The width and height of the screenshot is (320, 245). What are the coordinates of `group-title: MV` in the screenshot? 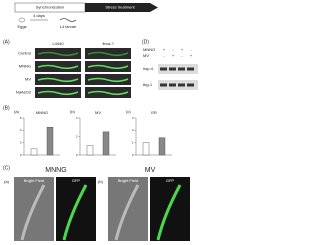 It's located at (150, 170).